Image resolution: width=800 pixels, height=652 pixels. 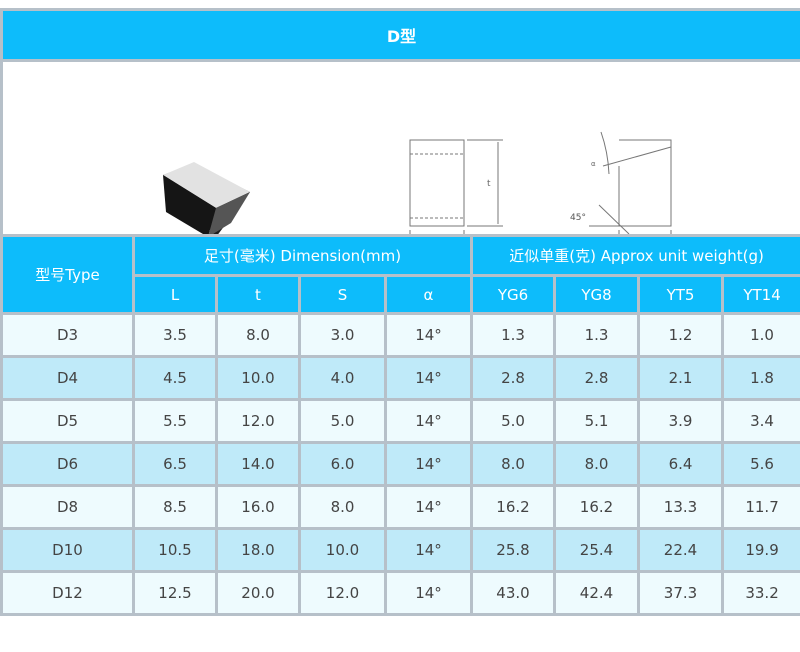 I want to click on table-cell: 4.0, so click(x=342, y=378).